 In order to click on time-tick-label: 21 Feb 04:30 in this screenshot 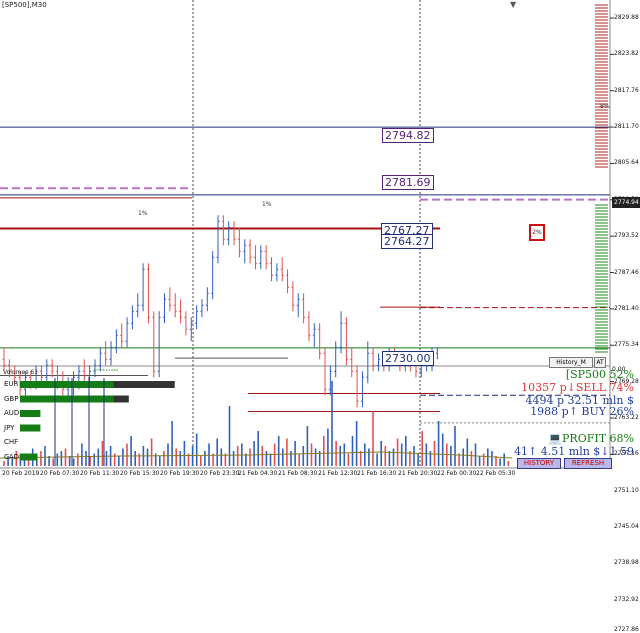, I will do `click(258, 473)`.